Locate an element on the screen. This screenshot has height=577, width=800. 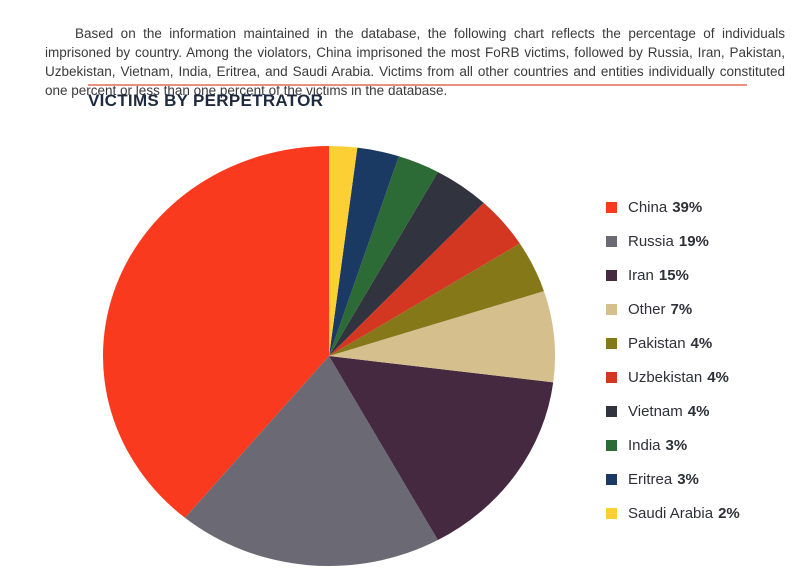
legend-item-pakistan: Pakistan 4% is located at coordinates (673, 343).